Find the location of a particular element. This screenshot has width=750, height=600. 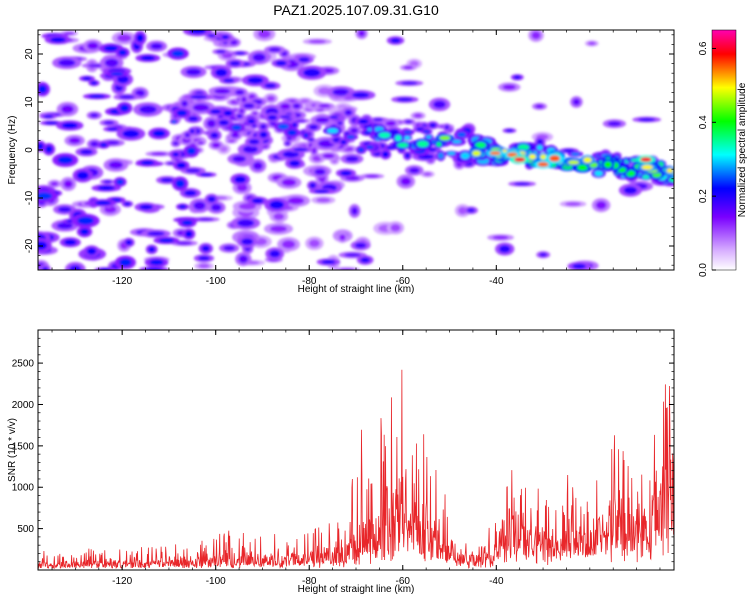

colorbar-label: Normalized spectral amplitude is located at coordinates (742, 149).